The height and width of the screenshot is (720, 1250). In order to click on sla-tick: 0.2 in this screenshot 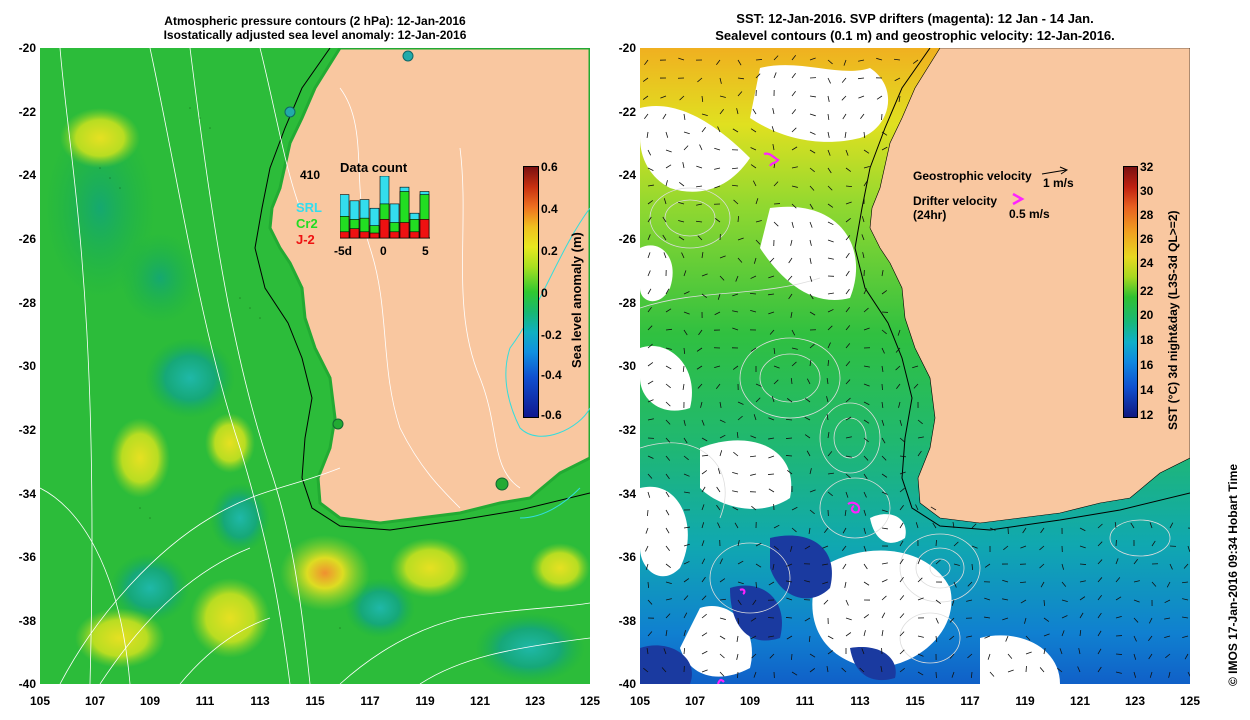, I will do `click(549, 251)`.